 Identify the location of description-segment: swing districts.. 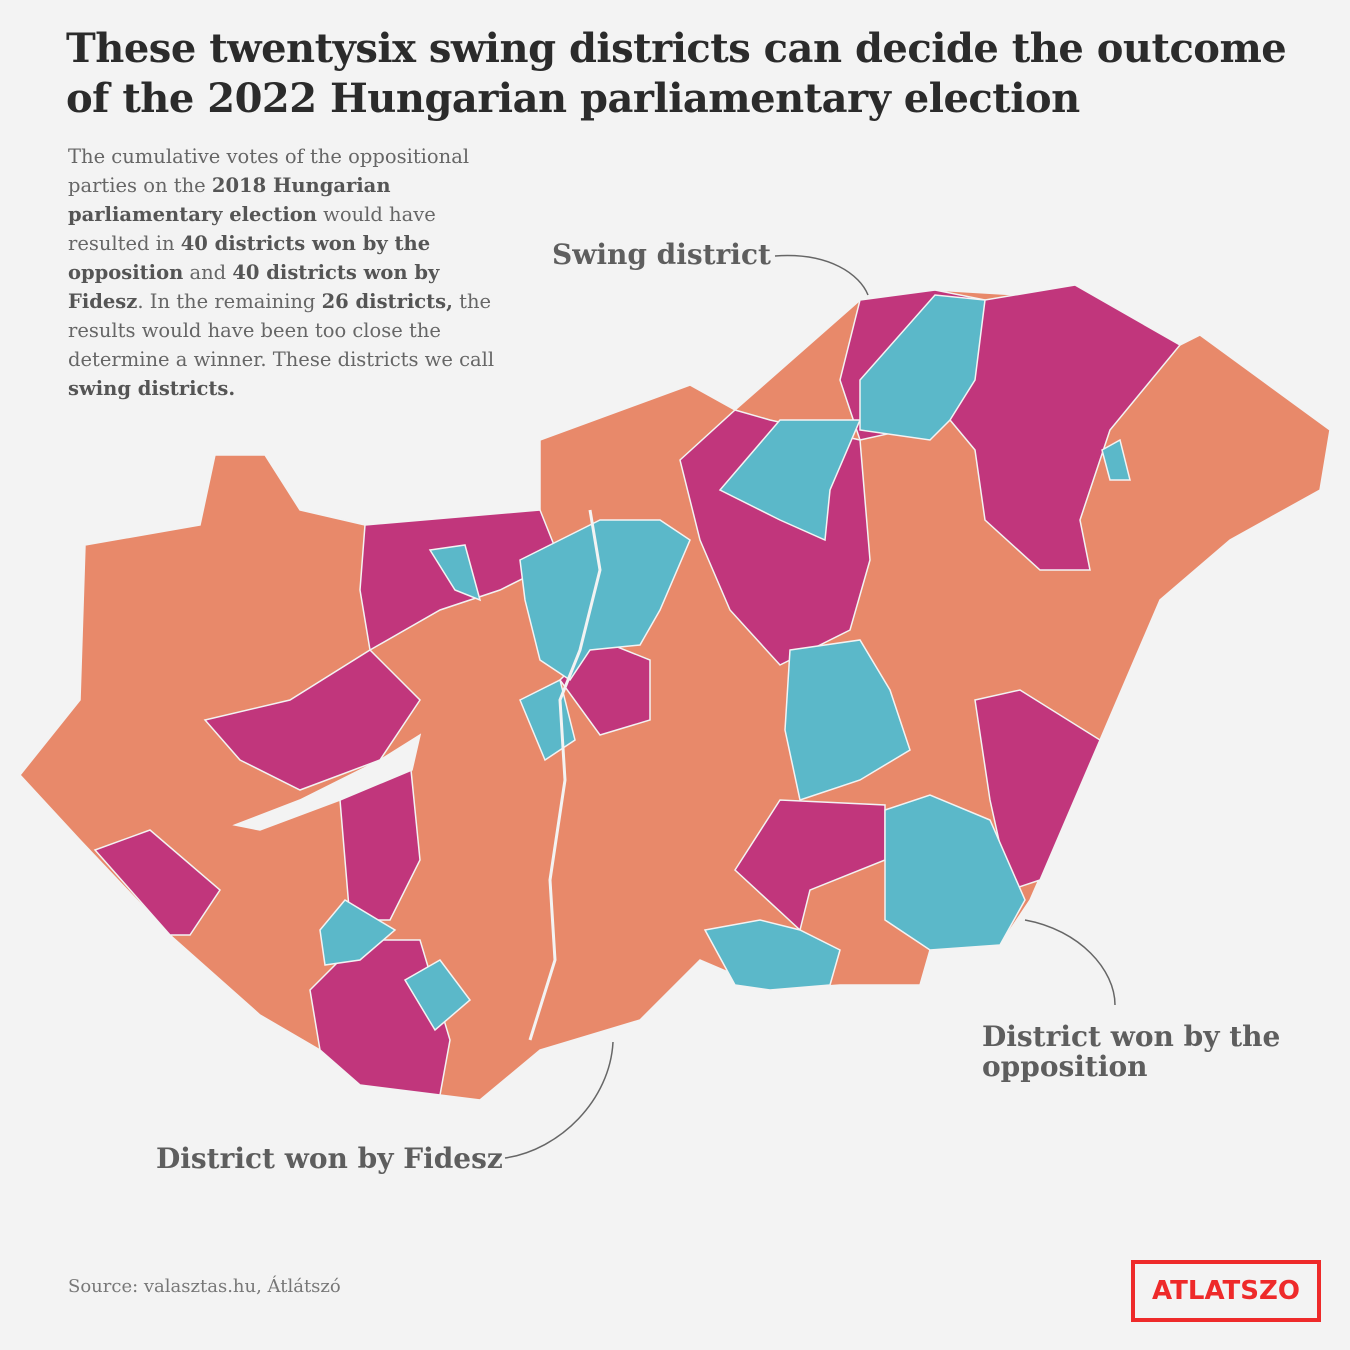
(152, 388).